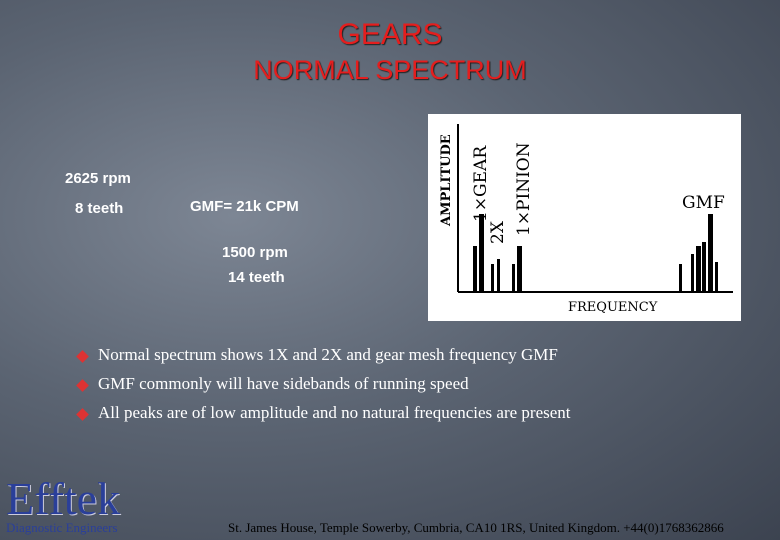  Describe the element at coordinates (595, 253) in the screenshot. I see `peaks` at that location.